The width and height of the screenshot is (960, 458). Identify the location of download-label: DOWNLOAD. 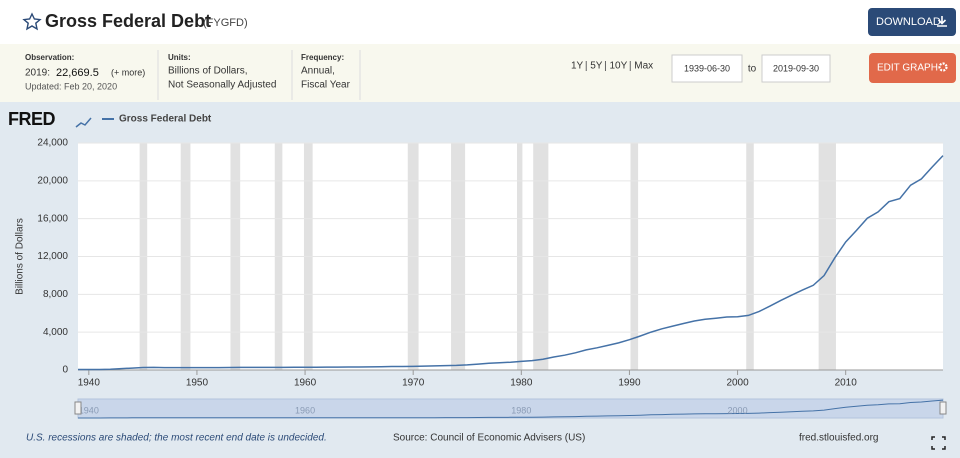
(908, 22).